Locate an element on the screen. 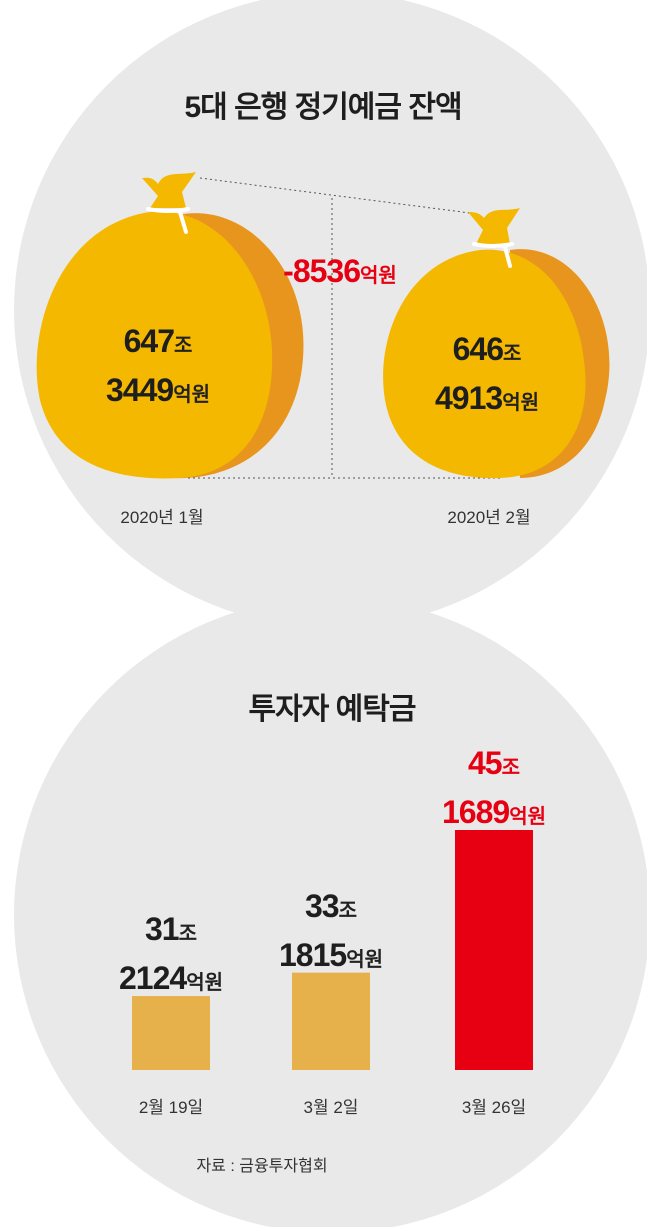 The image size is (647, 1227). change-value: -8536 is located at coordinates (322, 271).